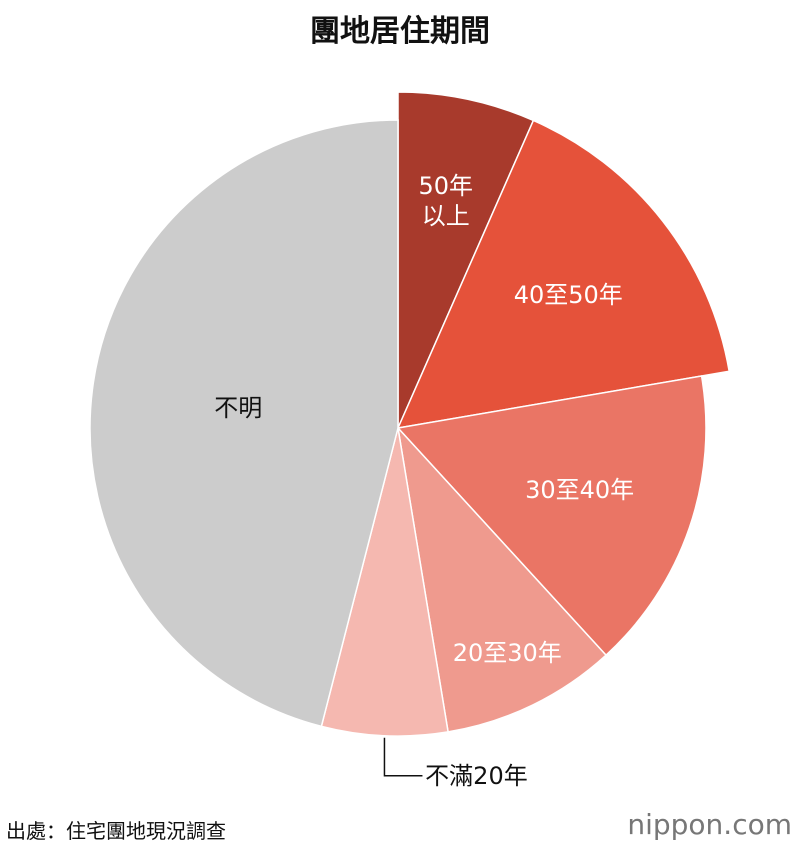 Image resolution: width=800 pixels, height=850 pixels. I want to click on slice-label: 30至40年, so click(580, 490).